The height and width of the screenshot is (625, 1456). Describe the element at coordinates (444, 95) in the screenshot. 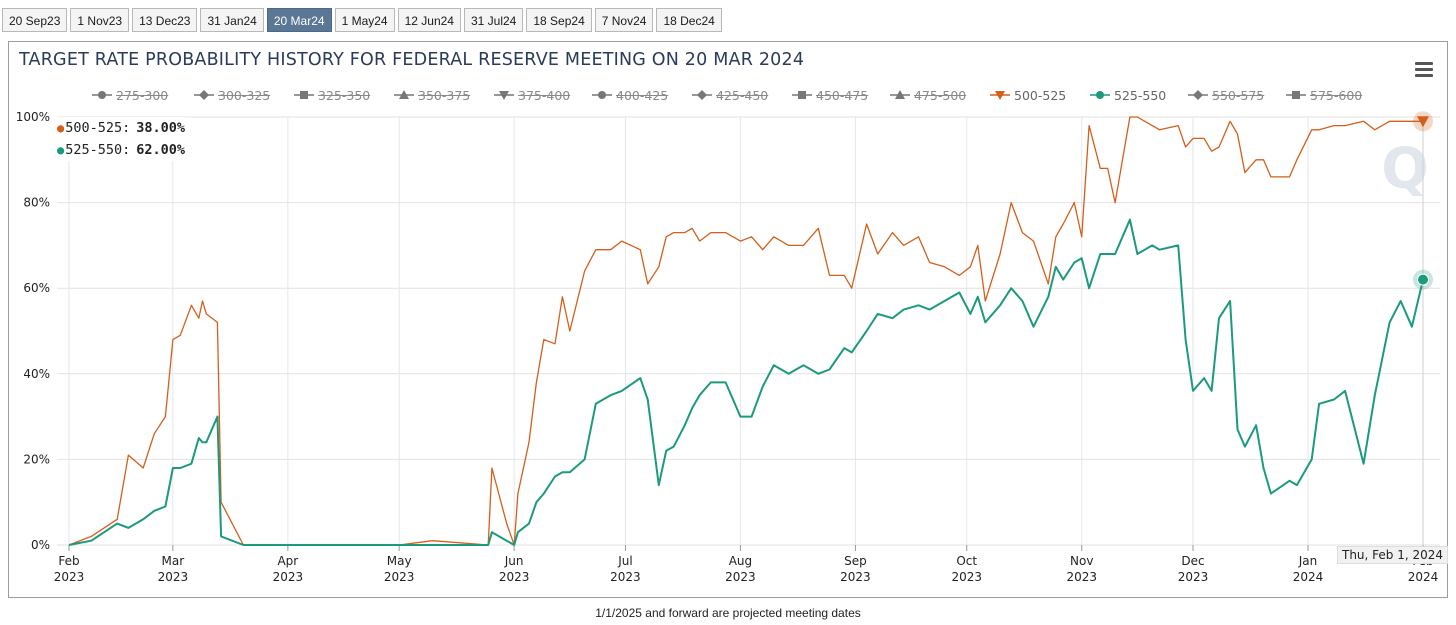

I see `legend-label: 350-375` at that location.